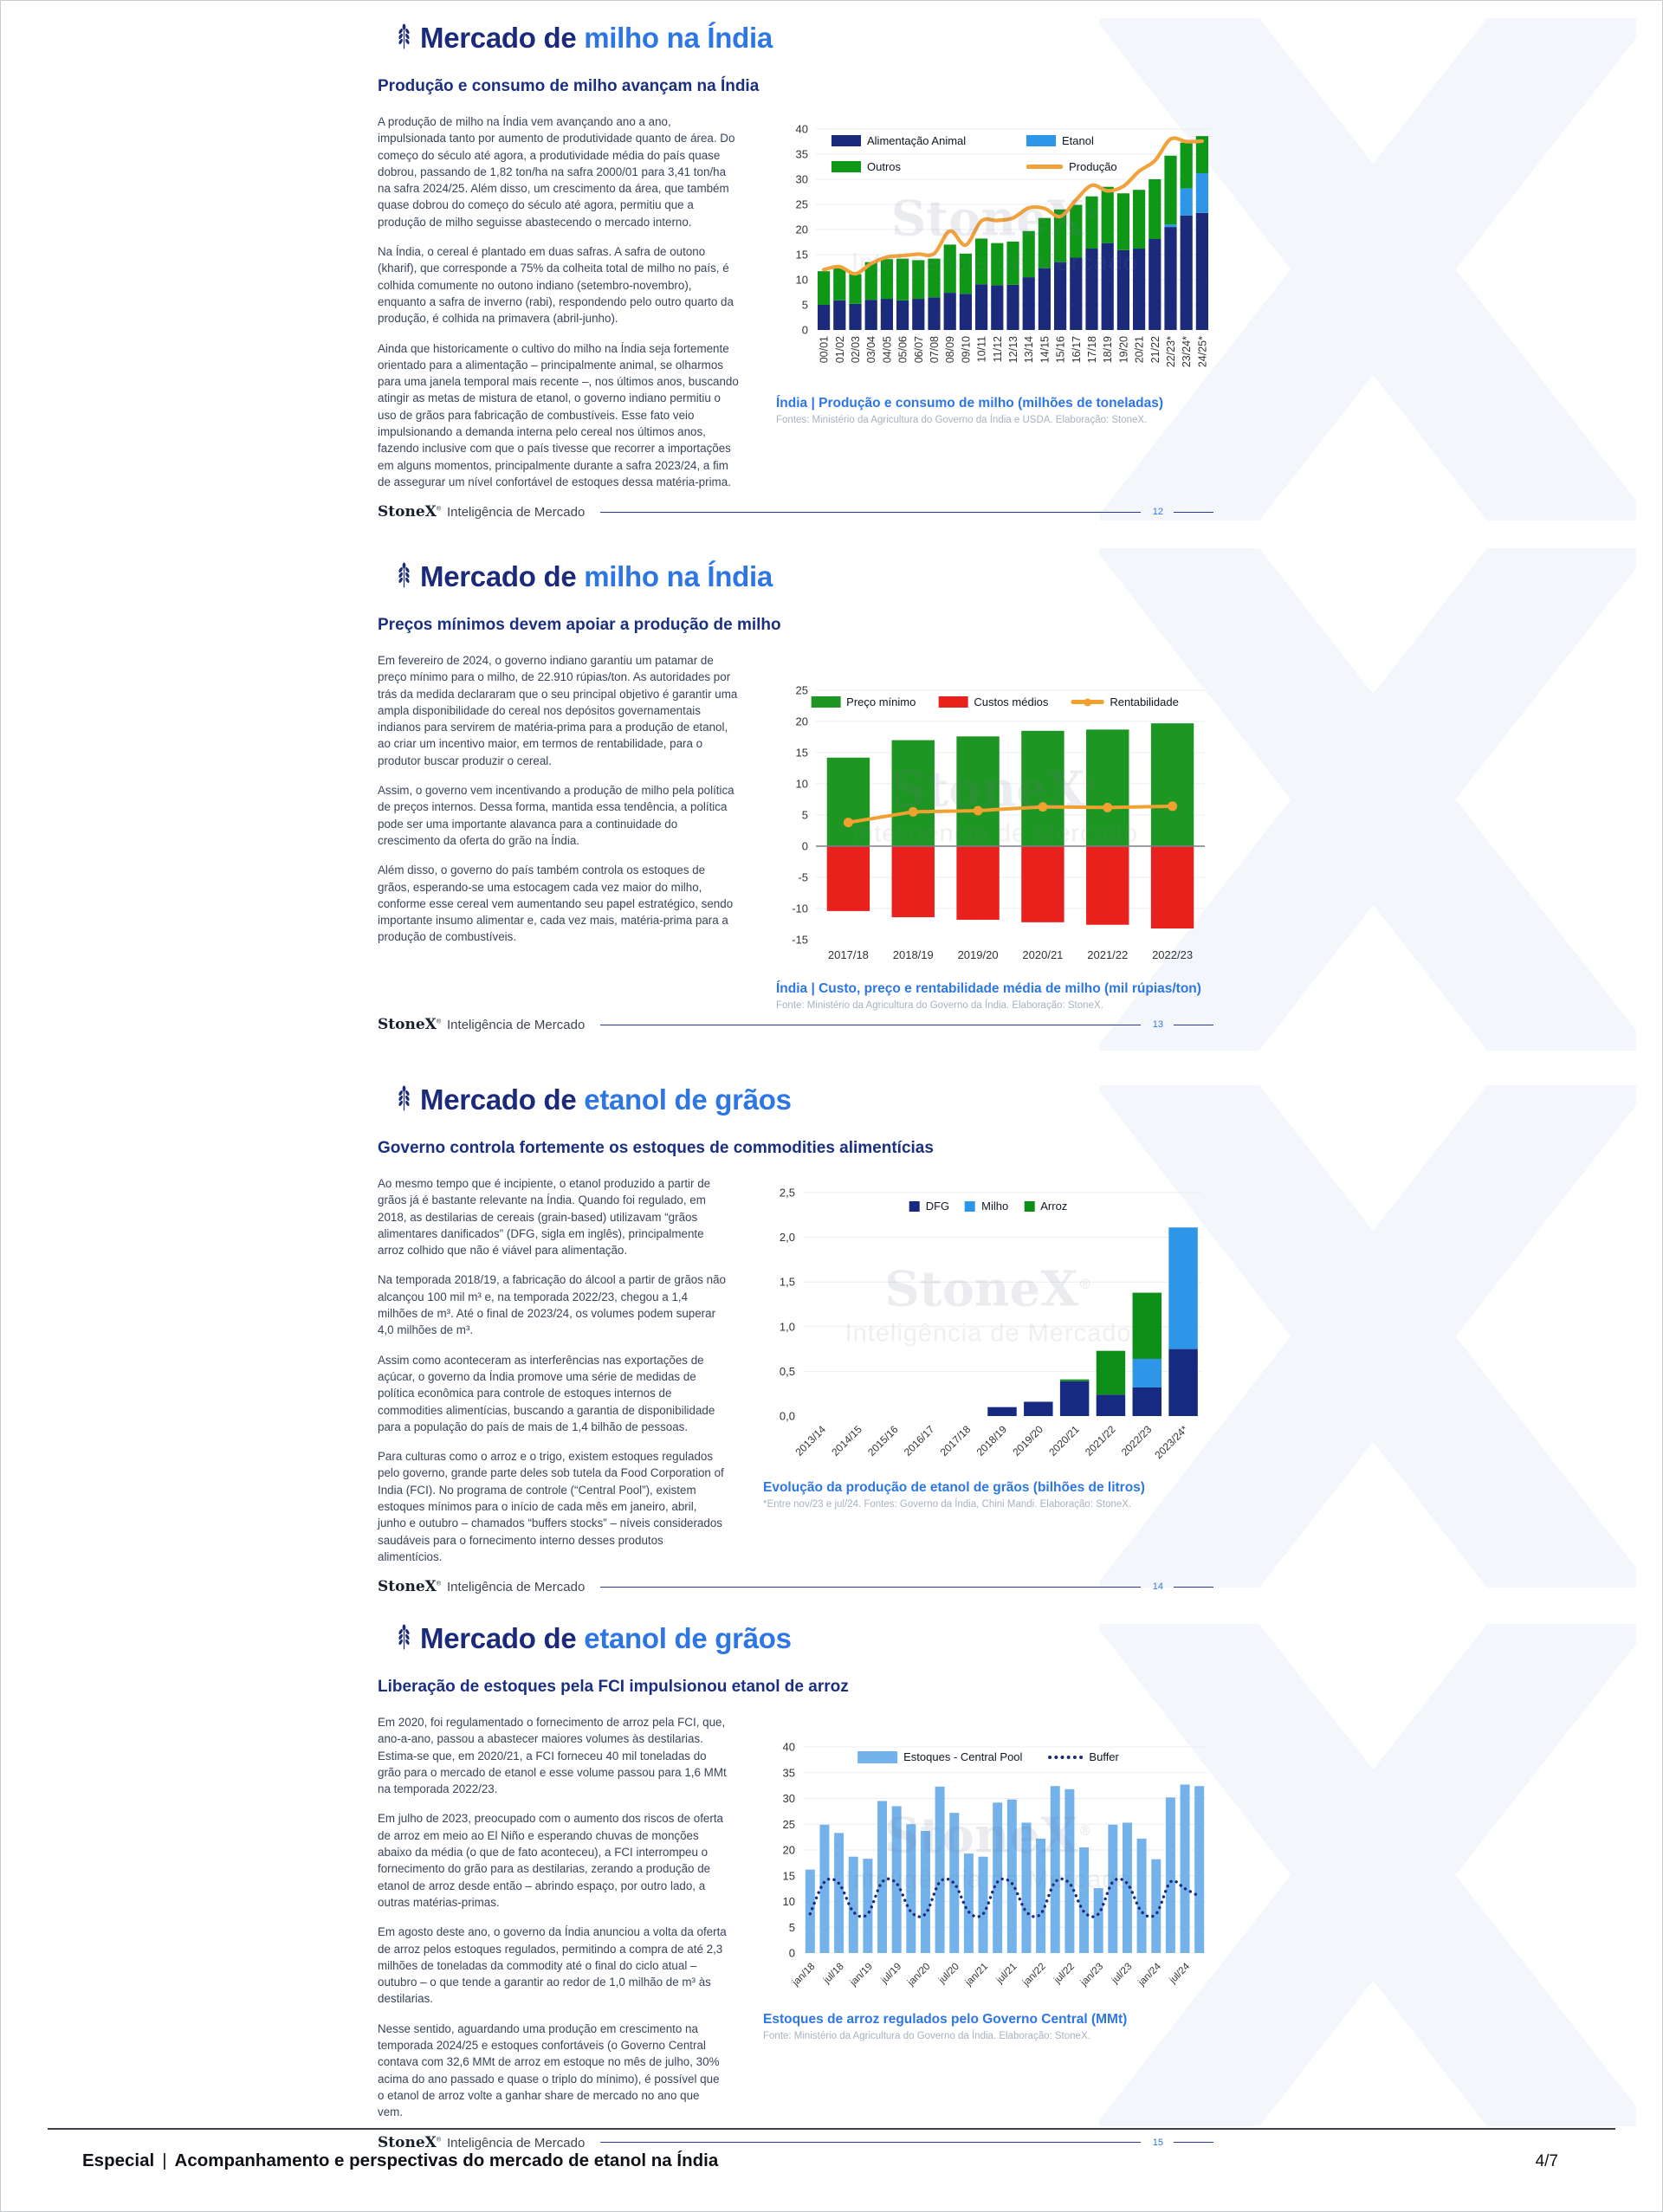 This screenshot has width=1663, height=2212. What do you see at coordinates (1006, 1975) in the screenshot?
I see `svg-text: jul/21` at bounding box center [1006, 1975].